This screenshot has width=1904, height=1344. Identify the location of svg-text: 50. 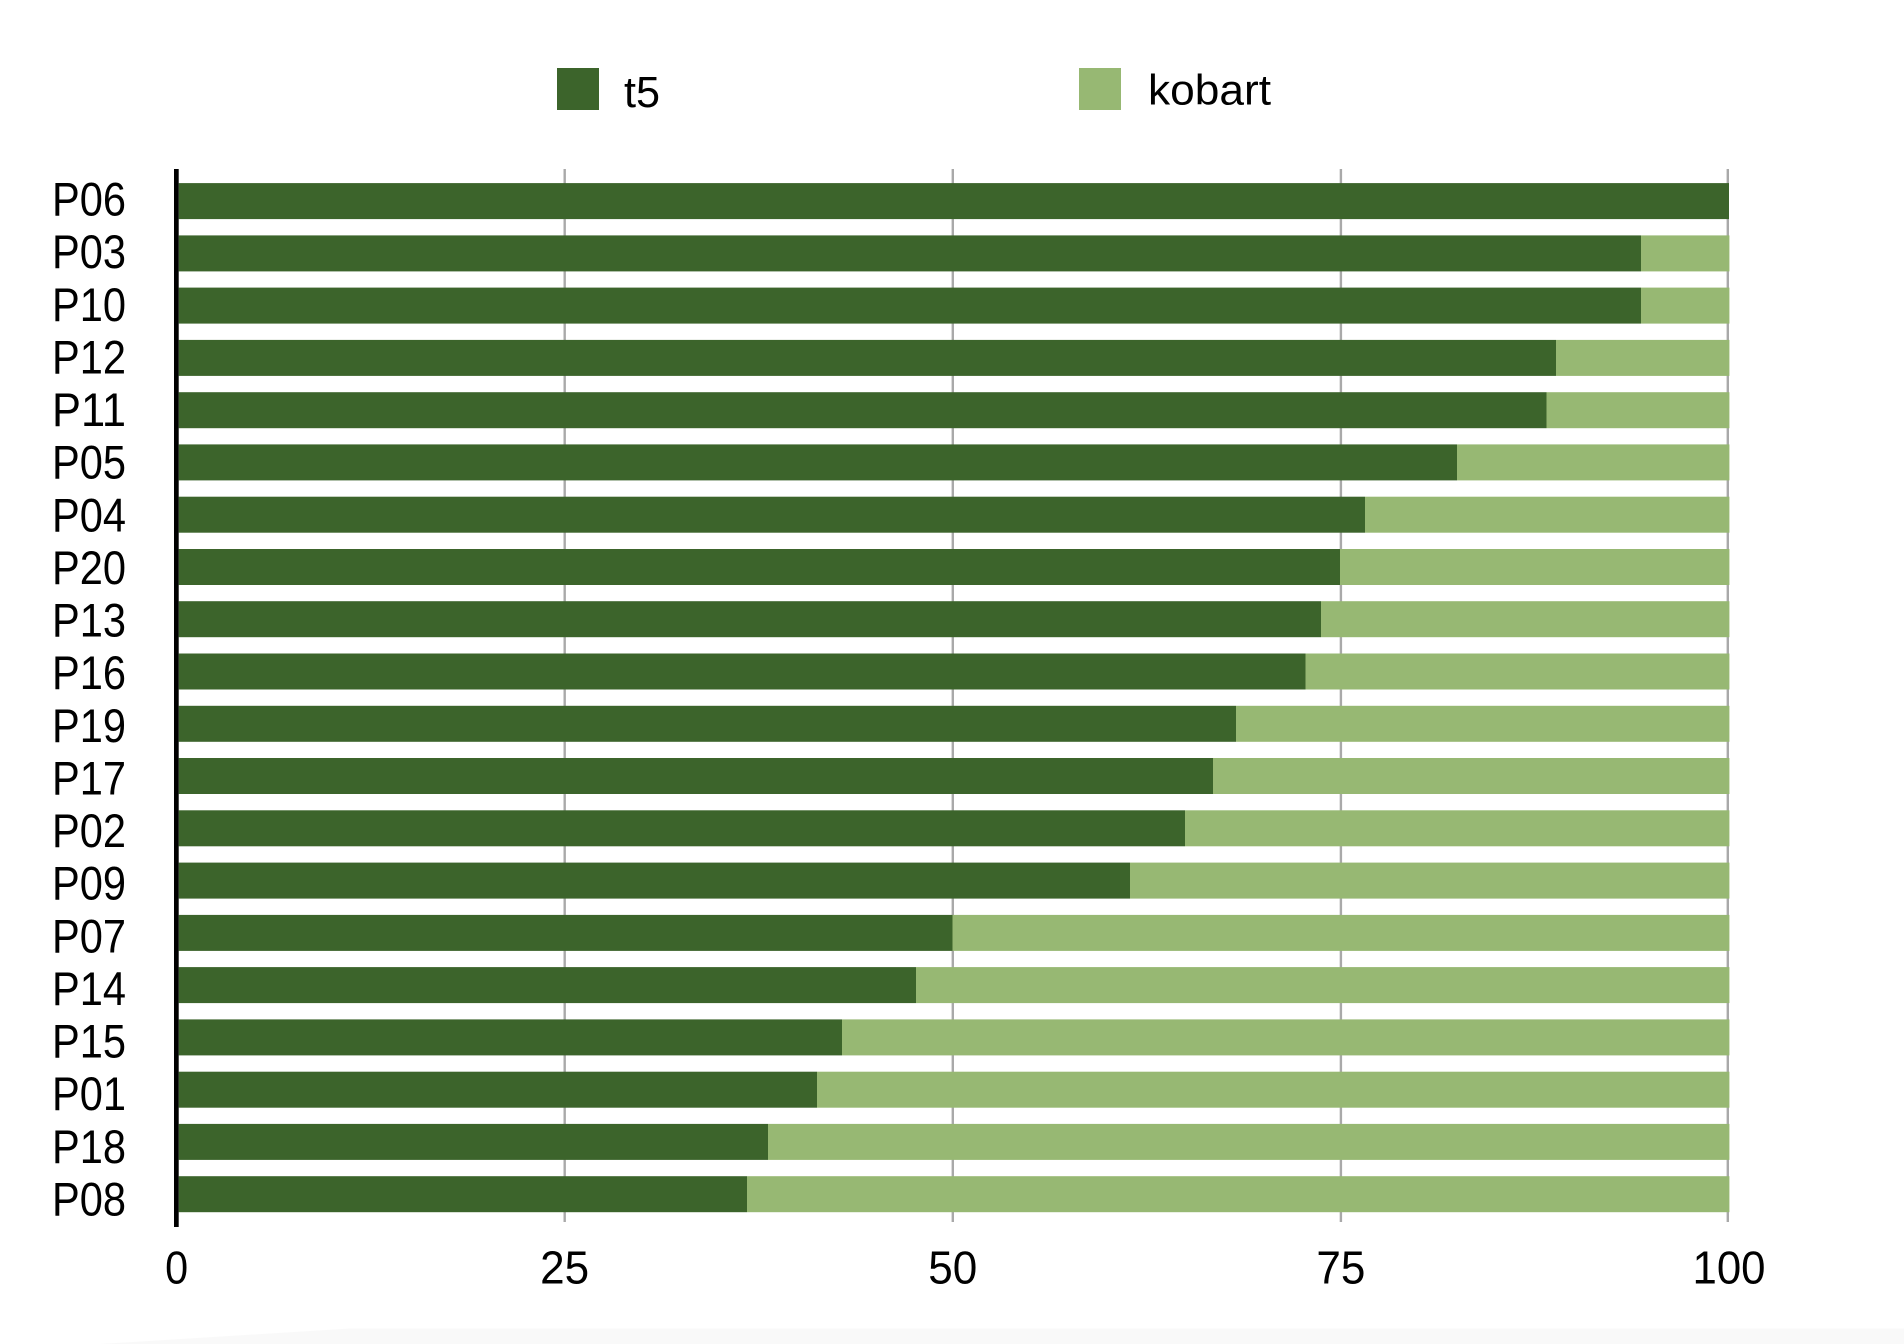
(952, 1268).